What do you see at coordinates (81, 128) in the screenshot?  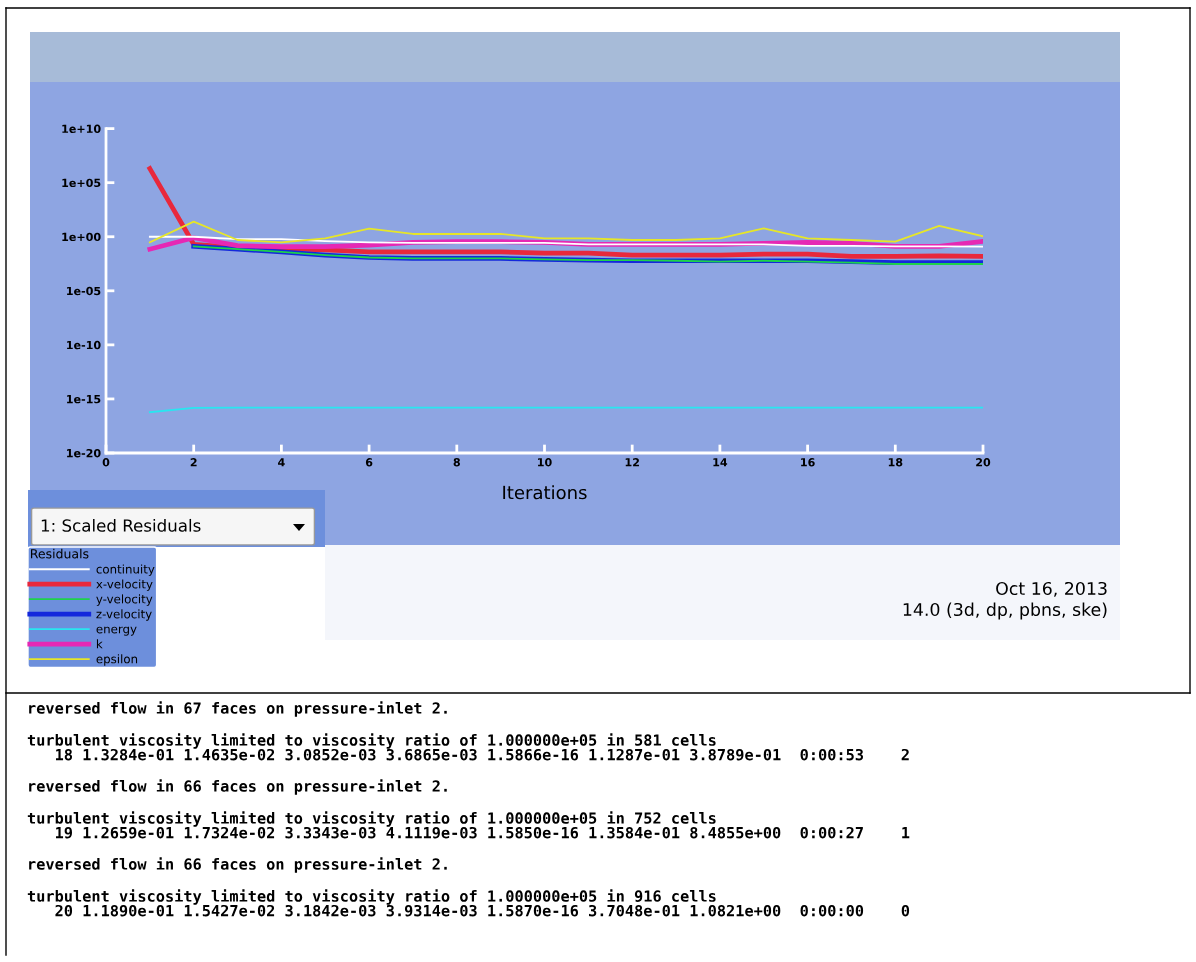 I see `y-tick-label: 1e+10` at bounding box center [81, 128].